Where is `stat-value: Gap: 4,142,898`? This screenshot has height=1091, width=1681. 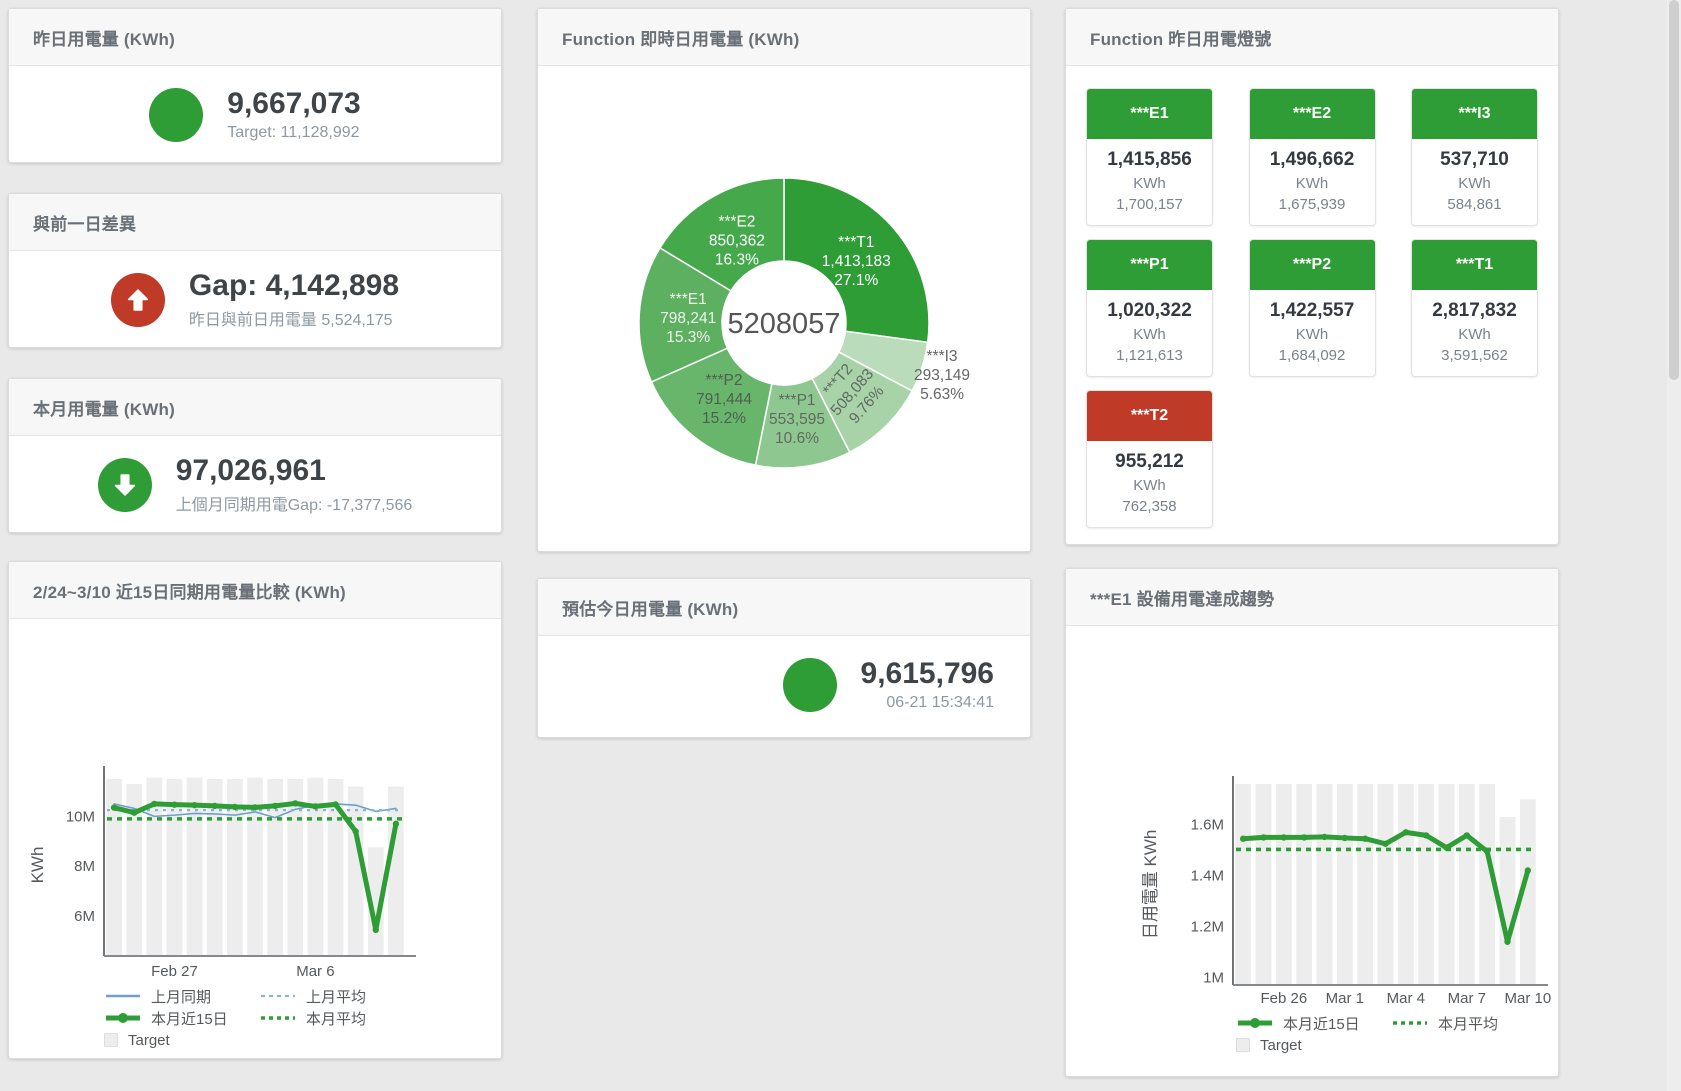 stat-value: Gap: 4,142,898 is located at coordinates (294, 285).